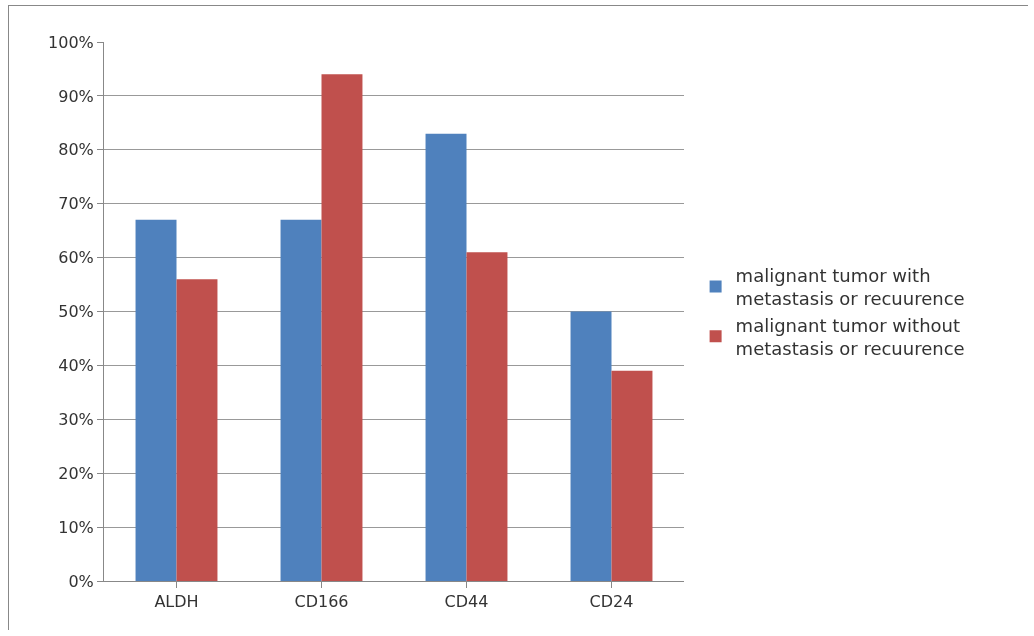 The height and width of the screenshot is (636, 1034). Describe the element at coordinates (81, 581) in the screenshot. I see `y-tick-label: 0%` at that location.